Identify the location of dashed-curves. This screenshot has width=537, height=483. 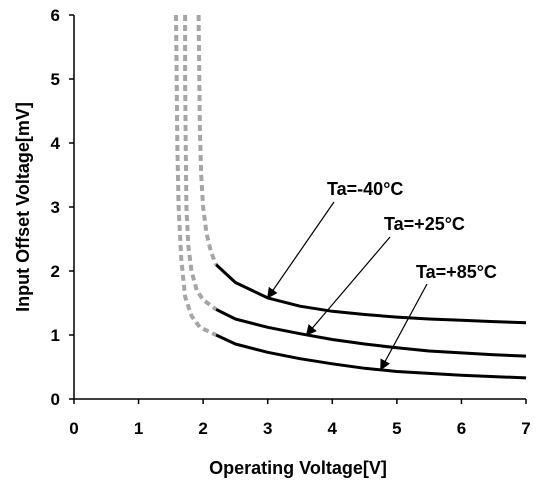
(196, 175).